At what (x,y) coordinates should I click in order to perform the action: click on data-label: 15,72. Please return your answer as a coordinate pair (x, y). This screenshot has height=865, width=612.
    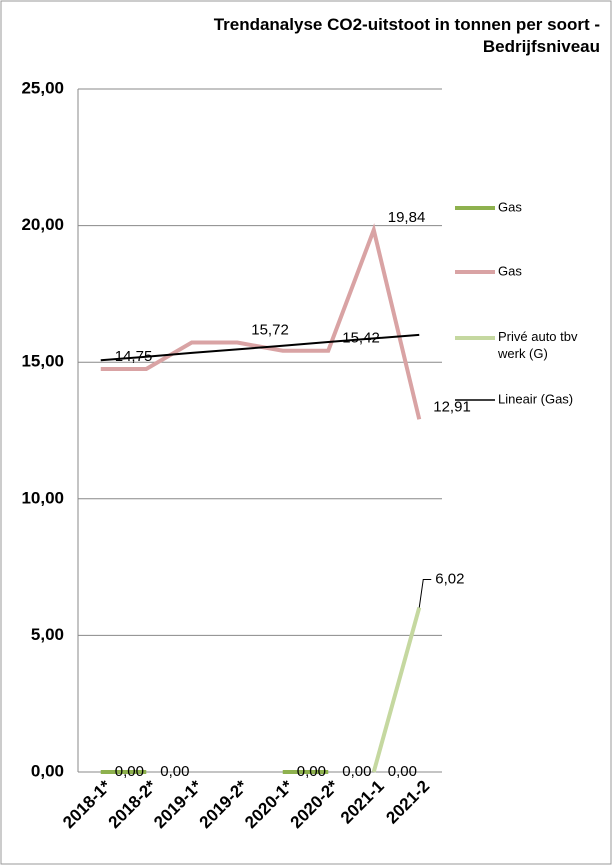
    Looking at the image, I should click on (270, 329).